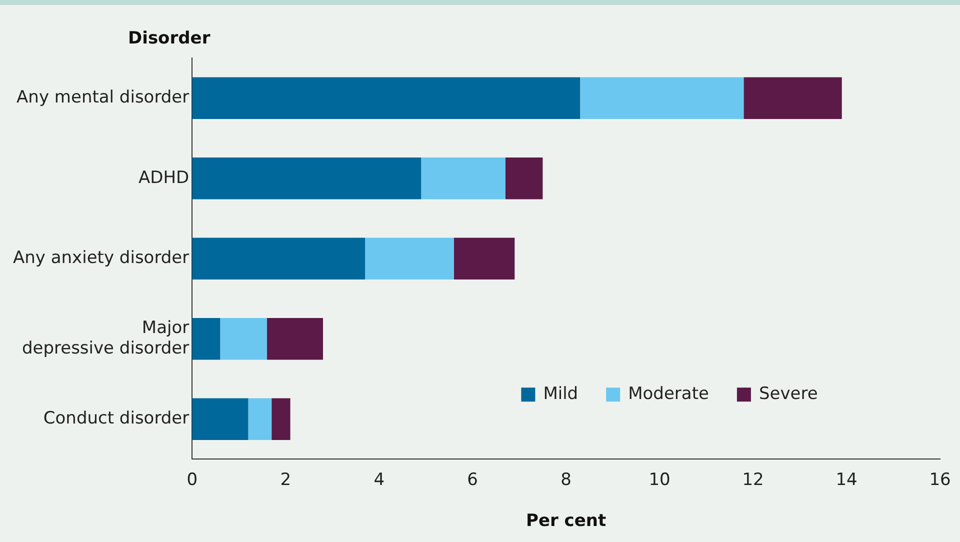 The width and height of the screenshot is (960, 542). What do you see at coordinates (379, 480) in the screenshot?
I see `x-tick-label: 4` at bounding box center [379, 480].